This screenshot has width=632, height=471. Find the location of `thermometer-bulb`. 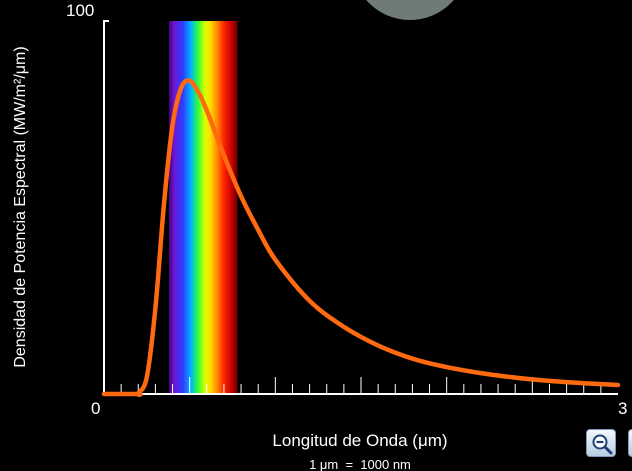

thermometer-bulb is located at coordinates (410, 10).